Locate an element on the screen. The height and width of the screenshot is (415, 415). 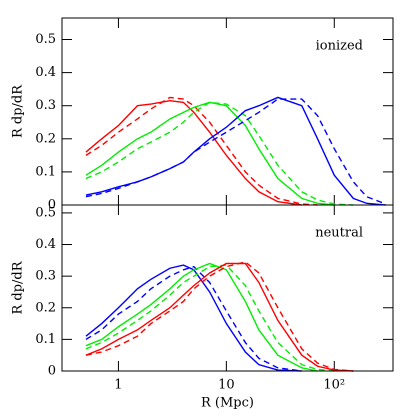
annotation: neutral is located at coordinates (339, 233).